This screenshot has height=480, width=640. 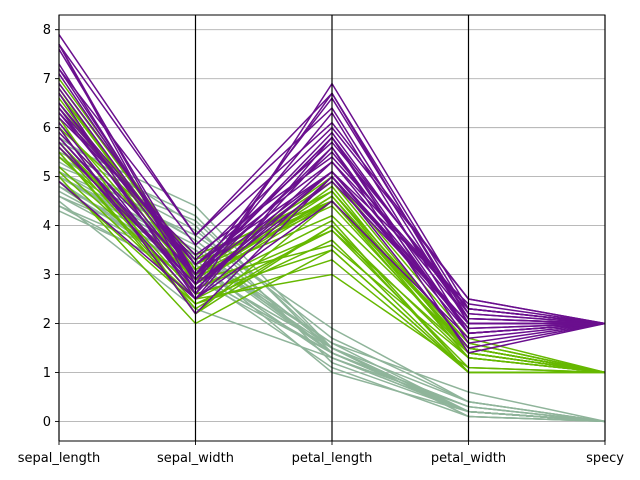 What do you see at coordinates (47, 324) in the screenshot?
I see `y-tick-label: 2` at bounding box center [47, 324].